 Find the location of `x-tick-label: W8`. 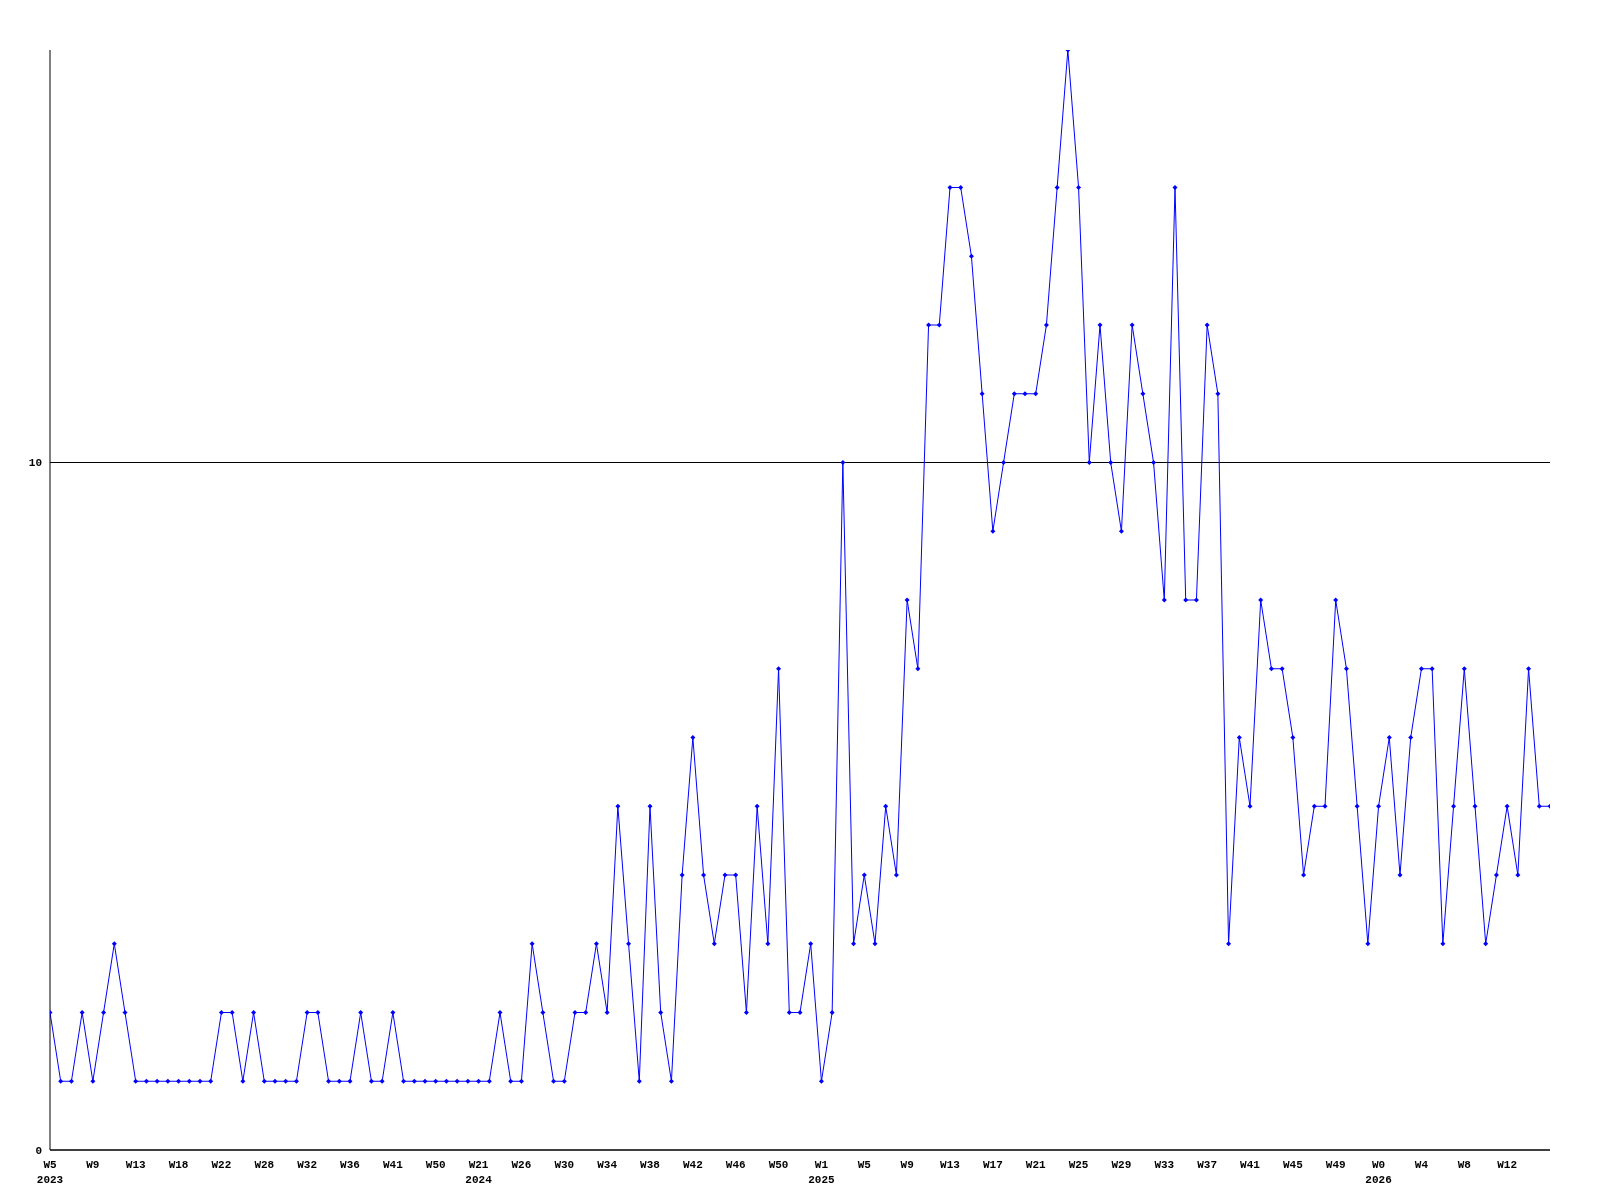

x-tick-label: W8 is located at coordinates (1464, 1165).